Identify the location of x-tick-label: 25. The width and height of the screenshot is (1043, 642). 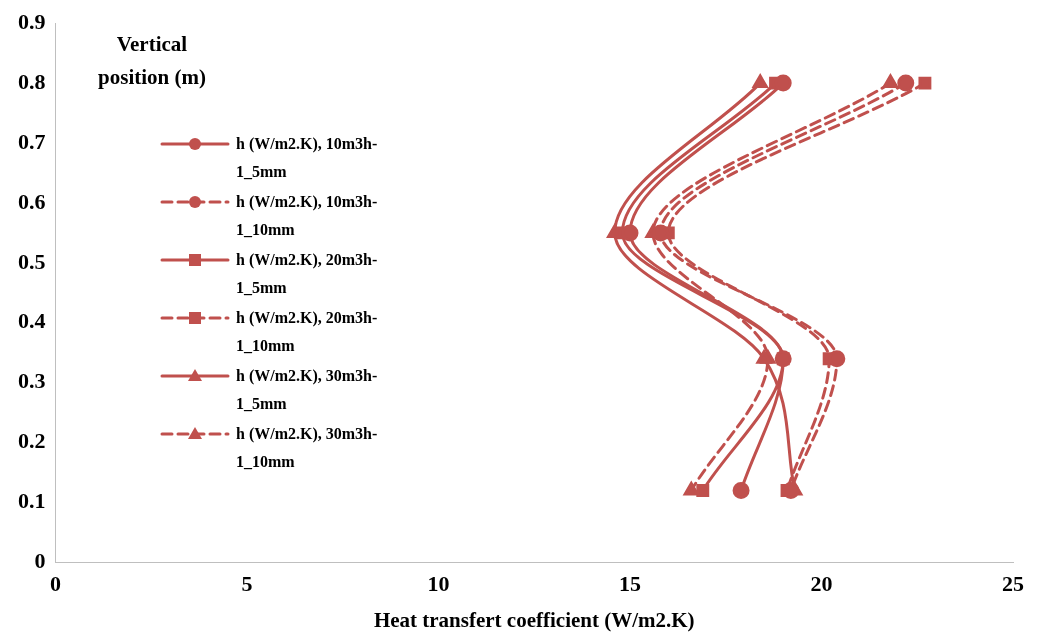
(1013, 584).